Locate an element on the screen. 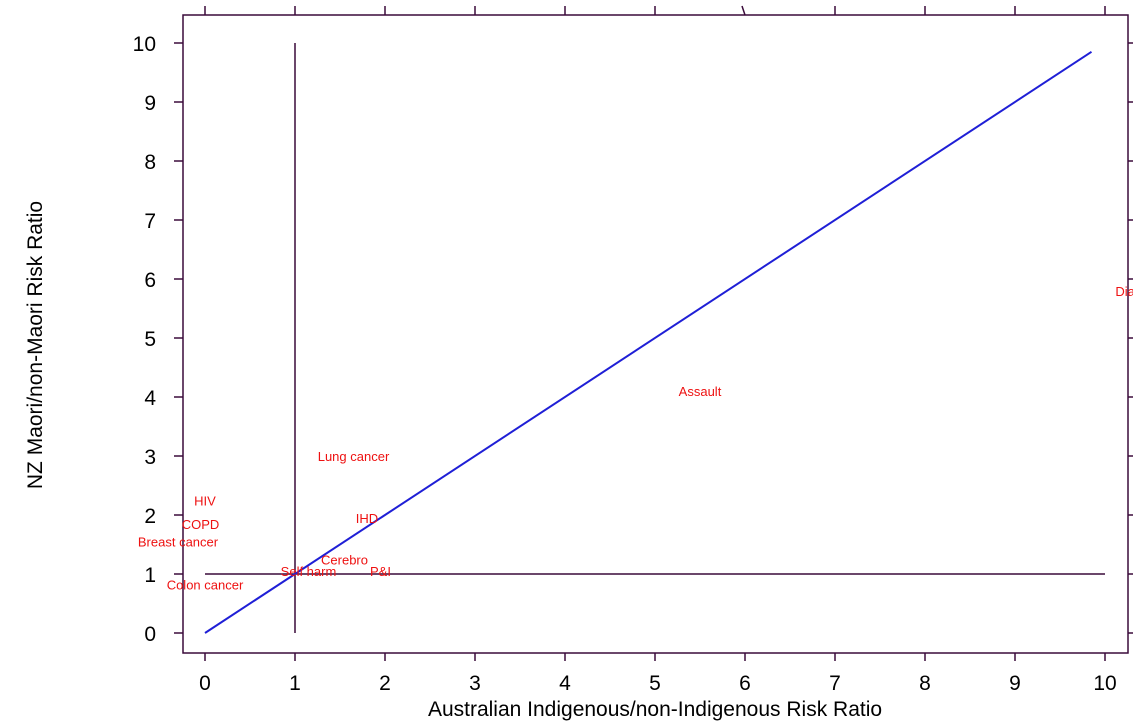 This screenshot has width=1133, height=725. point-label: Lung cancer is located at coordinates (354, 456).